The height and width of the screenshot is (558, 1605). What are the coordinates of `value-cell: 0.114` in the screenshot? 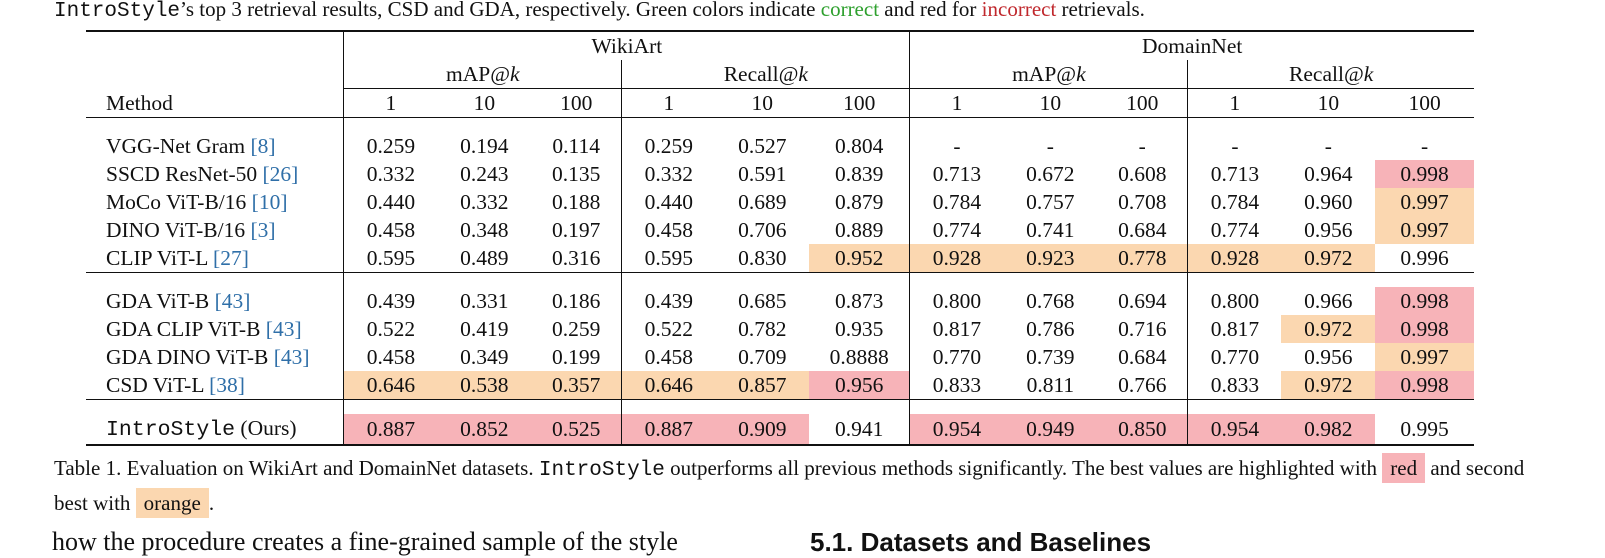 It's located at (576, 146).